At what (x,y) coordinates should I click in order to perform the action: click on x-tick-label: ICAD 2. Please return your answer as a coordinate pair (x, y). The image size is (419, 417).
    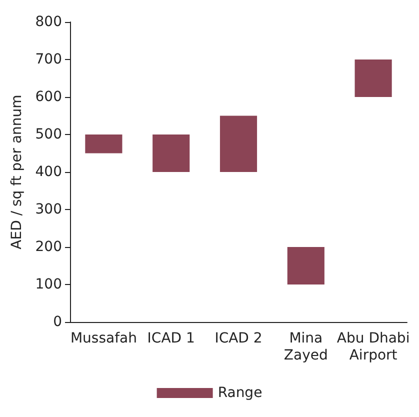
    Looking at the image, I should click on (238, 338).